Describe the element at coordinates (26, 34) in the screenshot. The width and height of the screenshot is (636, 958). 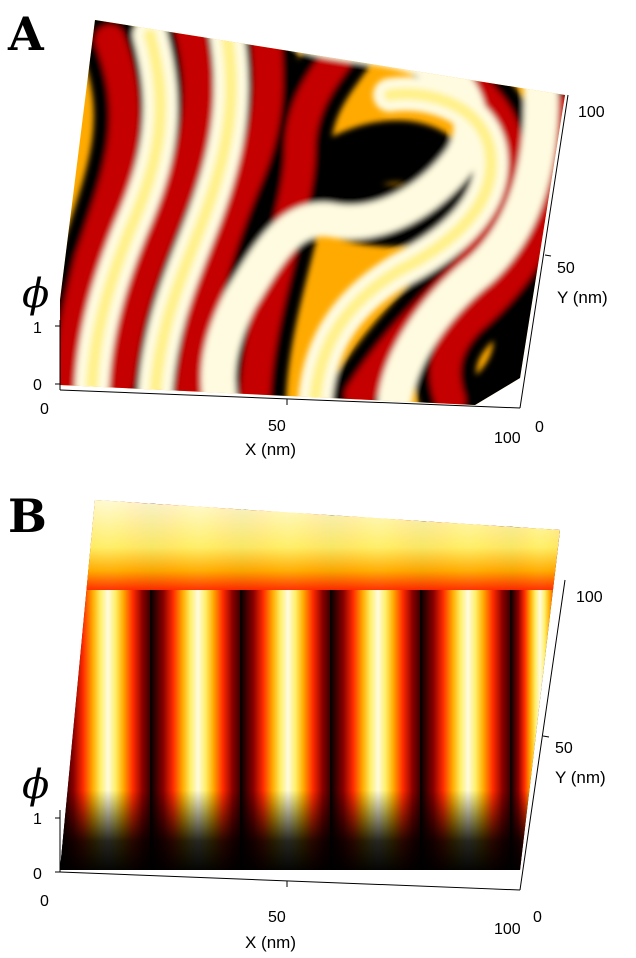
I see `panel-letter: A` at that location.